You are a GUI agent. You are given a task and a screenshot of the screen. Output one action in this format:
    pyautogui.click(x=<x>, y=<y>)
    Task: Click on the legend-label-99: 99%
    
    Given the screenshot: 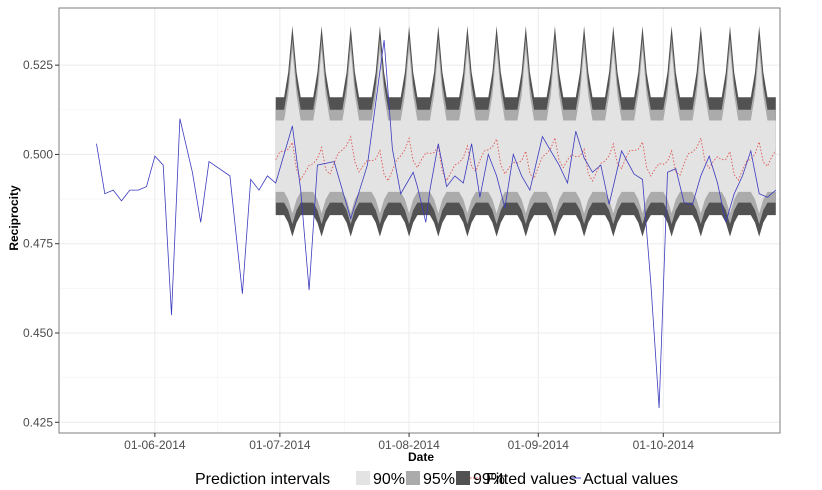 What is the action you would take?
    pyautogui.click(x=489, y=479)
    